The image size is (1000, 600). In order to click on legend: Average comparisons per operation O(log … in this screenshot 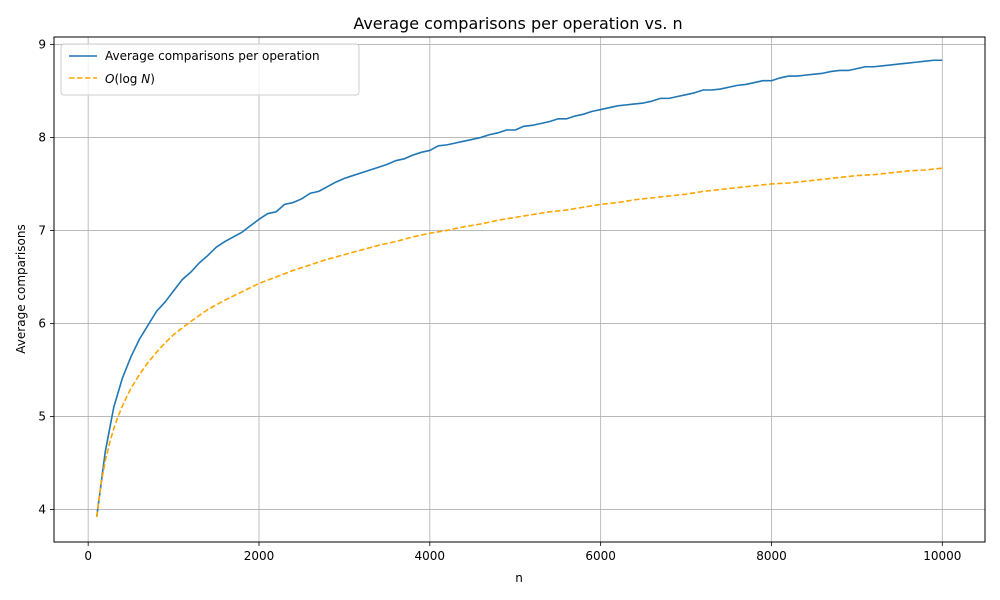, I will do `click(210, 69)`.